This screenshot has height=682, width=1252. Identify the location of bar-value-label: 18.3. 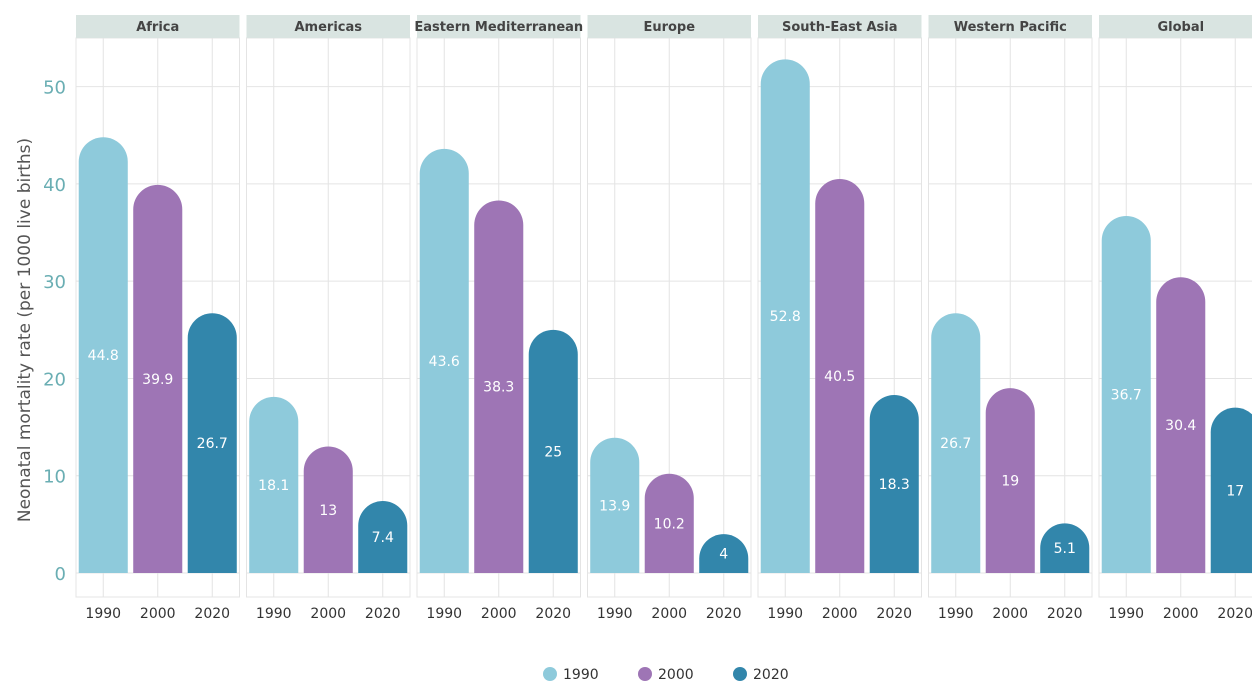
(894, 485).